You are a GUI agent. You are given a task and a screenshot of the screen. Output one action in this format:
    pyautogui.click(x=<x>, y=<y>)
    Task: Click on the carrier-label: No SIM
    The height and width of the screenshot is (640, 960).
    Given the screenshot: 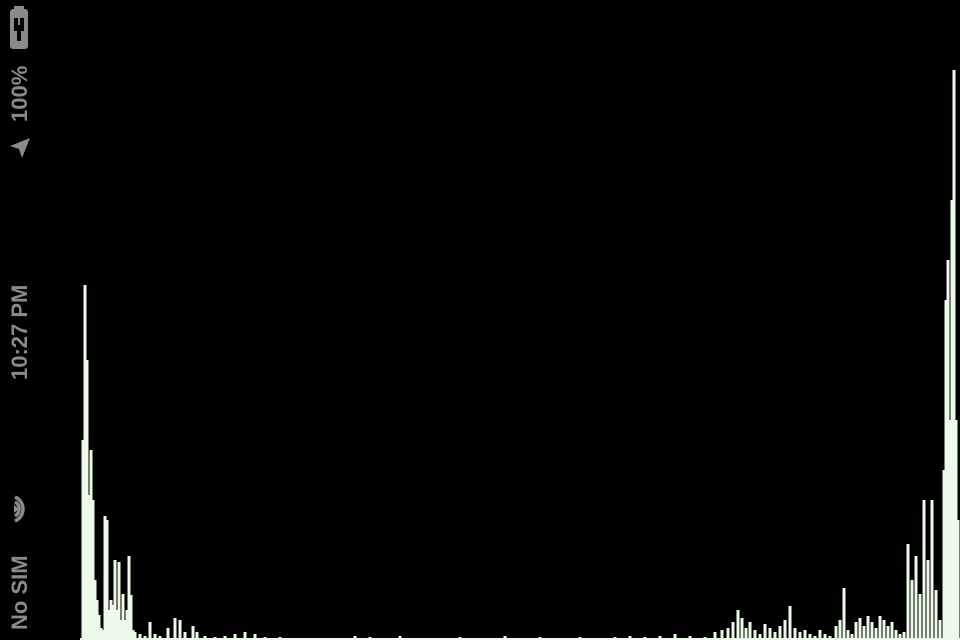 What is the action you would take?
    pyautogui.click(x=19, y=592)
    